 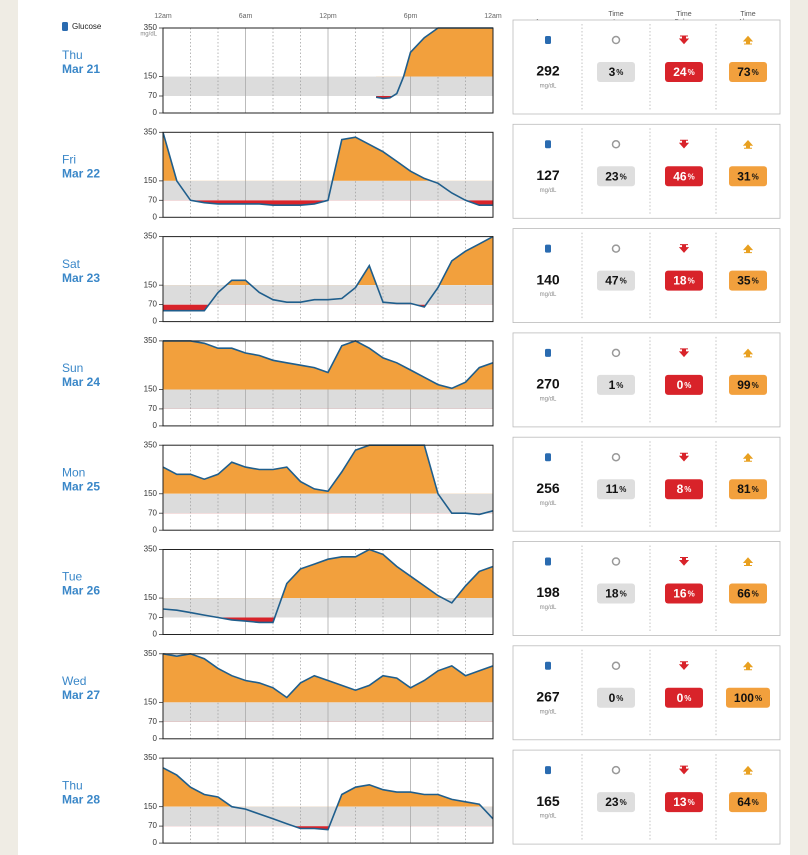 I want to click on below-target-value: 8%, so click(x=684, y=489).